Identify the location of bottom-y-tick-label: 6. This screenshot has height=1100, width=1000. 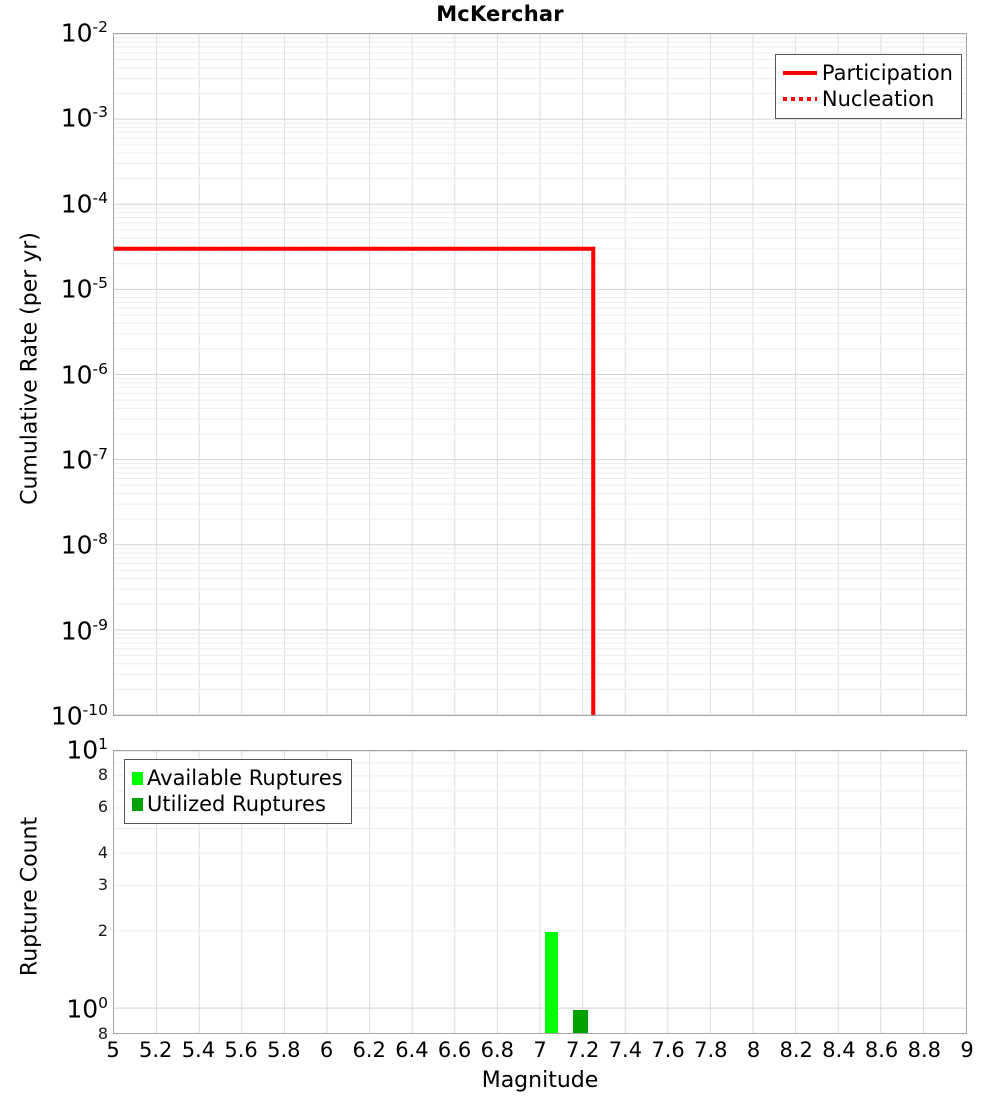
(102, 807).